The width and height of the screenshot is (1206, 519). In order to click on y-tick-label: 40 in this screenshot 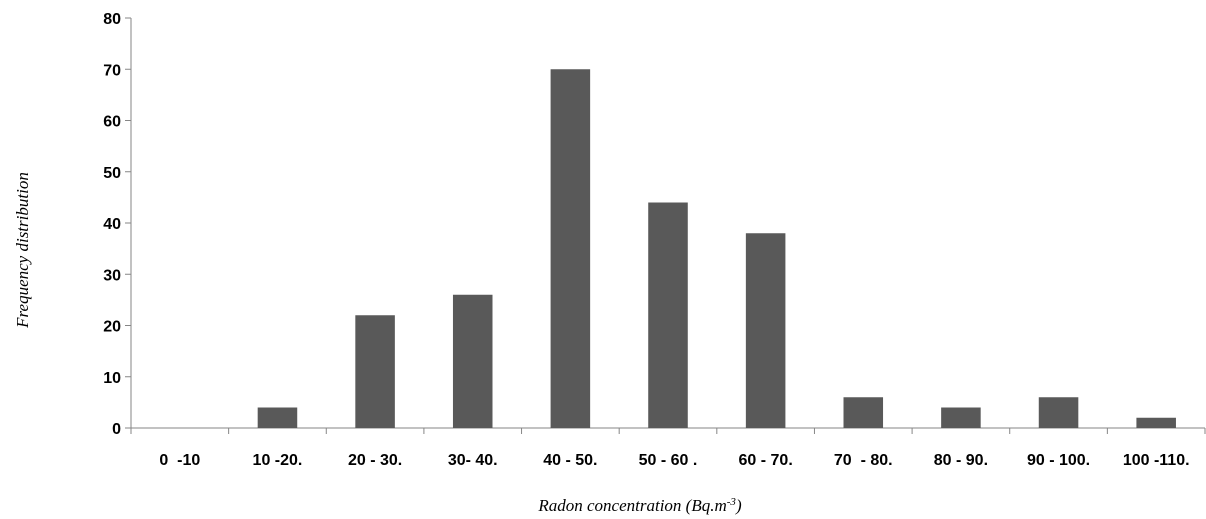, I will do `click(112, 224)`.